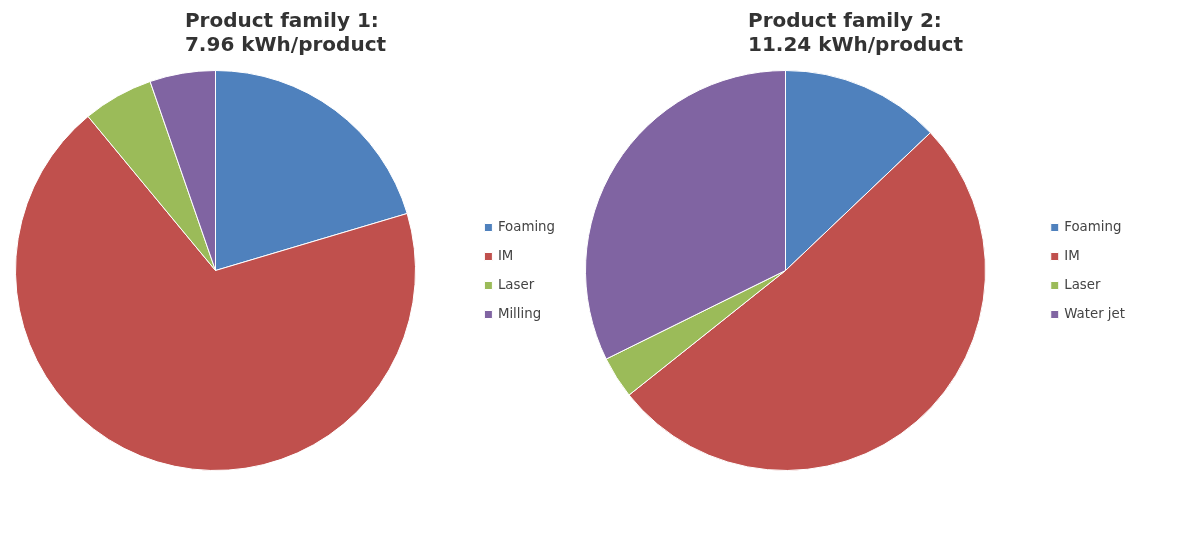  What do you see at coordinates (519, 313) in the screenshot?
I see `legend-label: Milling` at bounding box center [519, 313].